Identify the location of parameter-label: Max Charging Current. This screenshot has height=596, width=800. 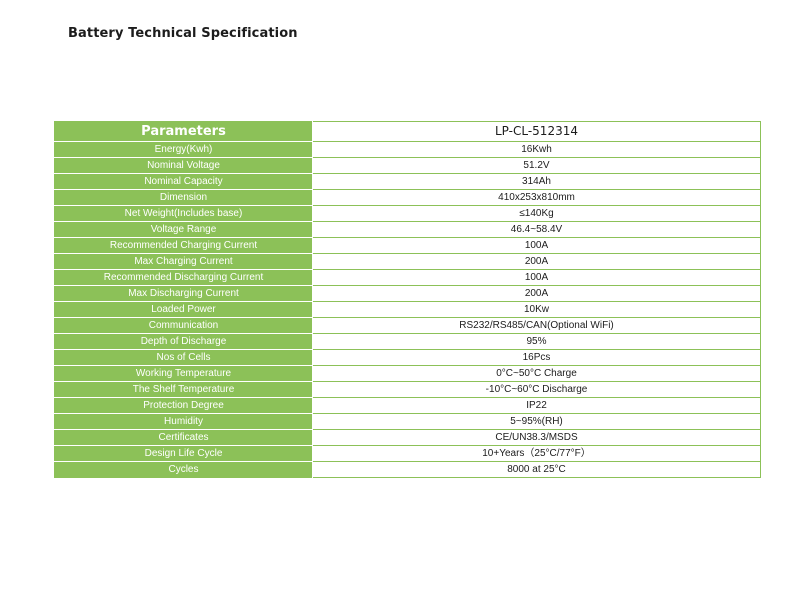
(183, 261).